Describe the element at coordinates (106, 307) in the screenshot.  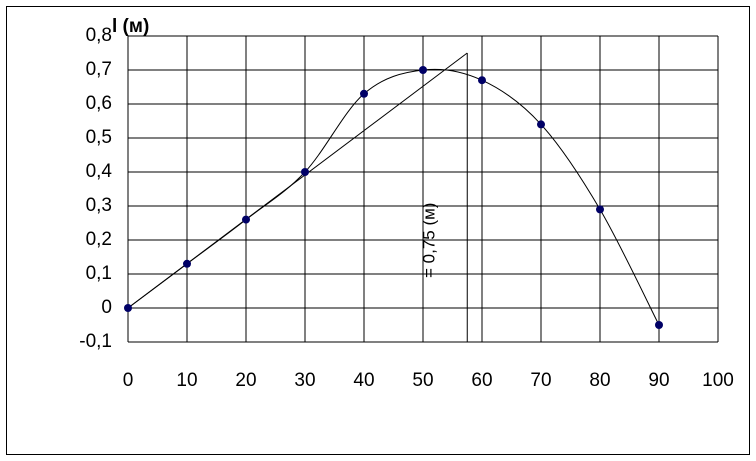
I see `y-tick-label: 0` at that location.